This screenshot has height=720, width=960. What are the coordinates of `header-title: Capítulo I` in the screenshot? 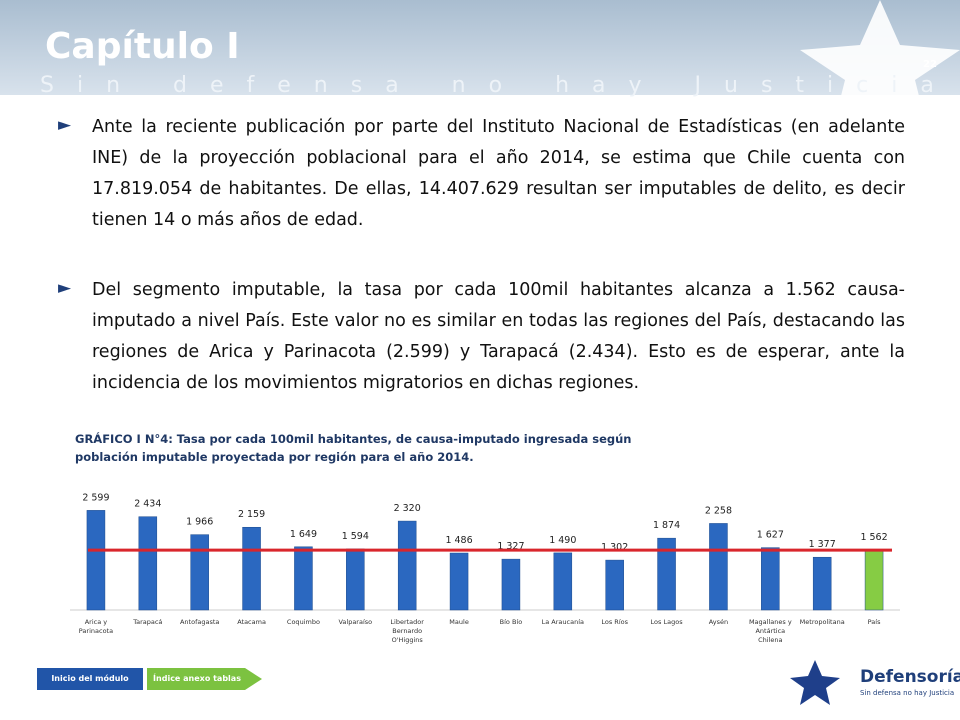 It's located at (142, 46).